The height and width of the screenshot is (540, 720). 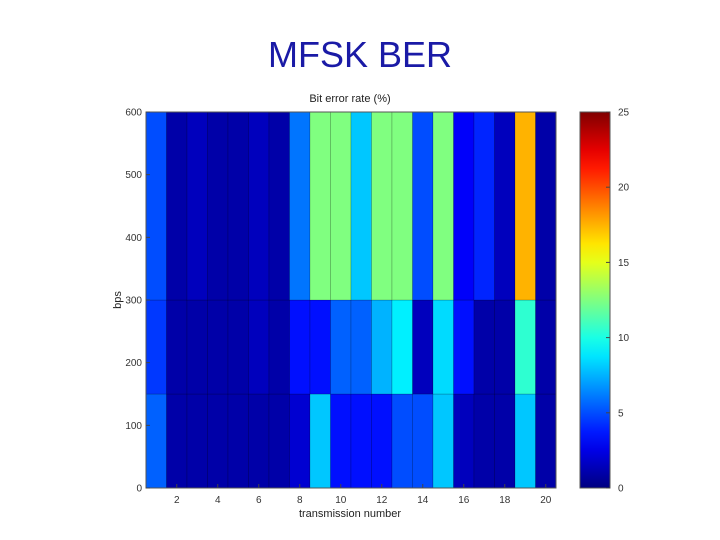 What do you see at coordinates (624, 188) in the screenshot?
I see `colorbar-tick-label: 20` at bounding box center [624, 188].